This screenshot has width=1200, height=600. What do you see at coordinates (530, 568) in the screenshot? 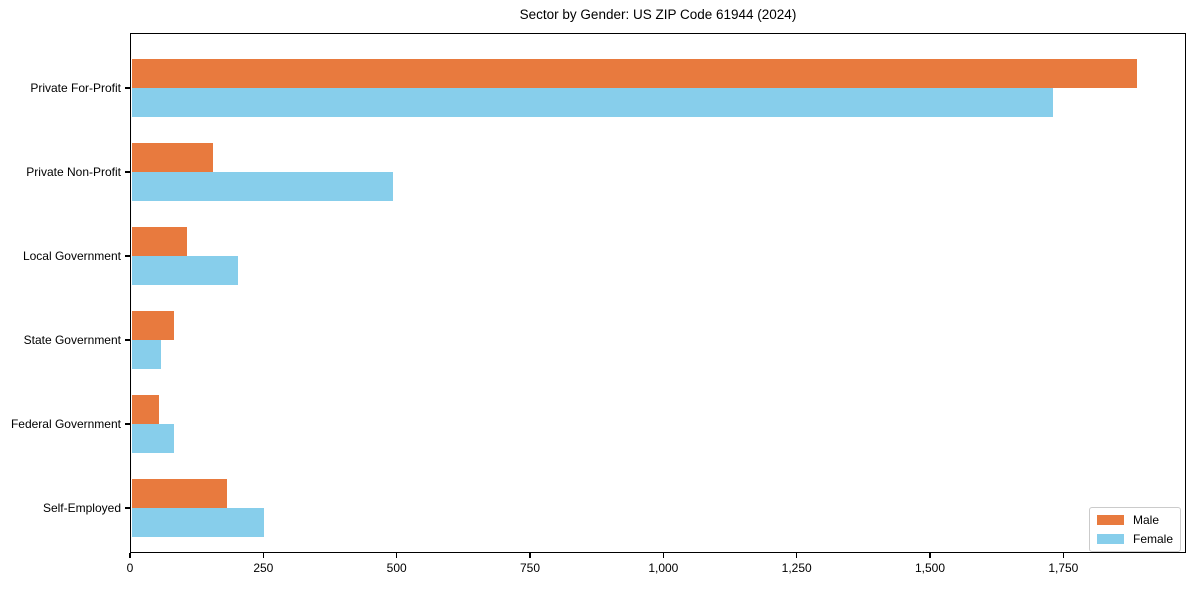
I see `x-tick-label-750: 750` at bounding box center [530, 568].